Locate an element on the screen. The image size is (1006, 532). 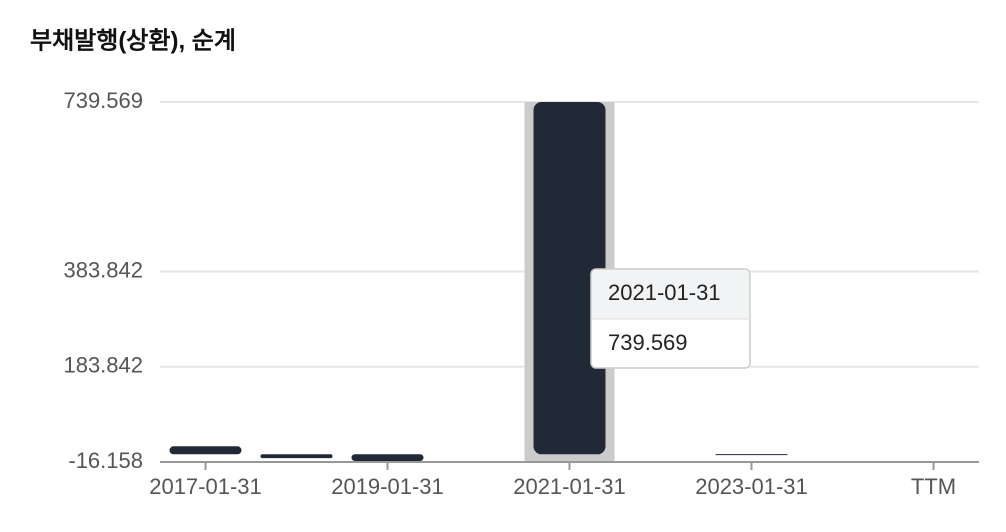
y-tick-label: 183.842 is located at coordinates (103, 365).